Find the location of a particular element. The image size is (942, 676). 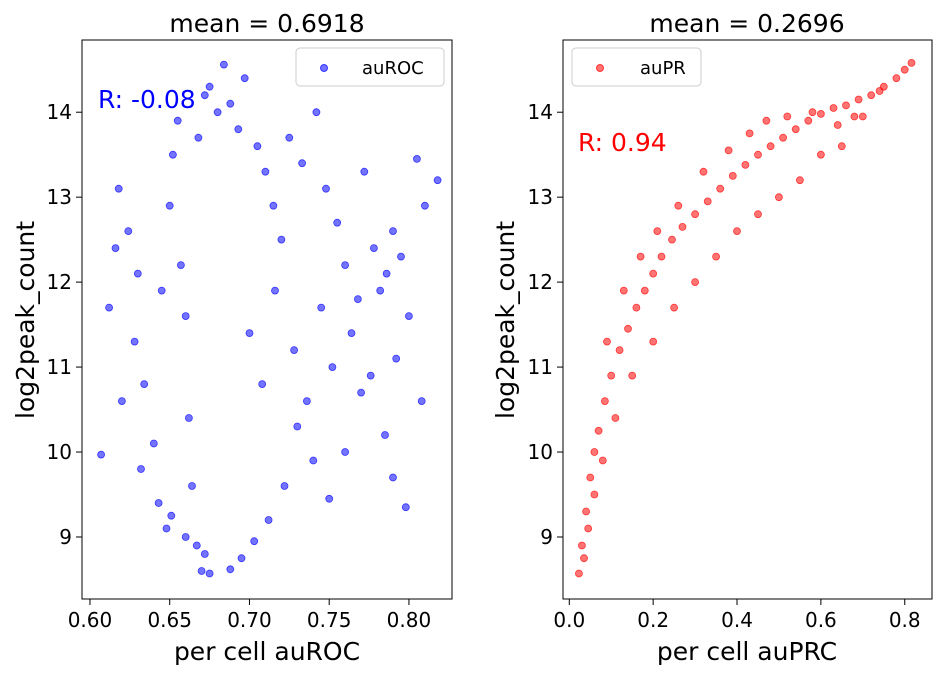

auroc-y-tick-label: 14 is located at coordinates (59, 112).